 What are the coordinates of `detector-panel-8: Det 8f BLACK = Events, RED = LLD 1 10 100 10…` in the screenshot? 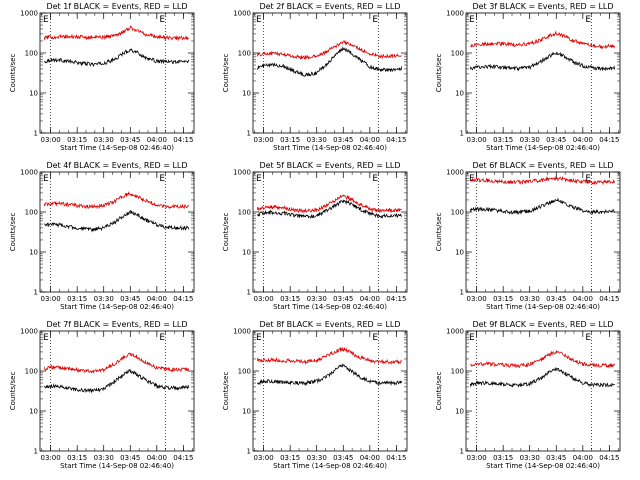 It's located at (315, 395).